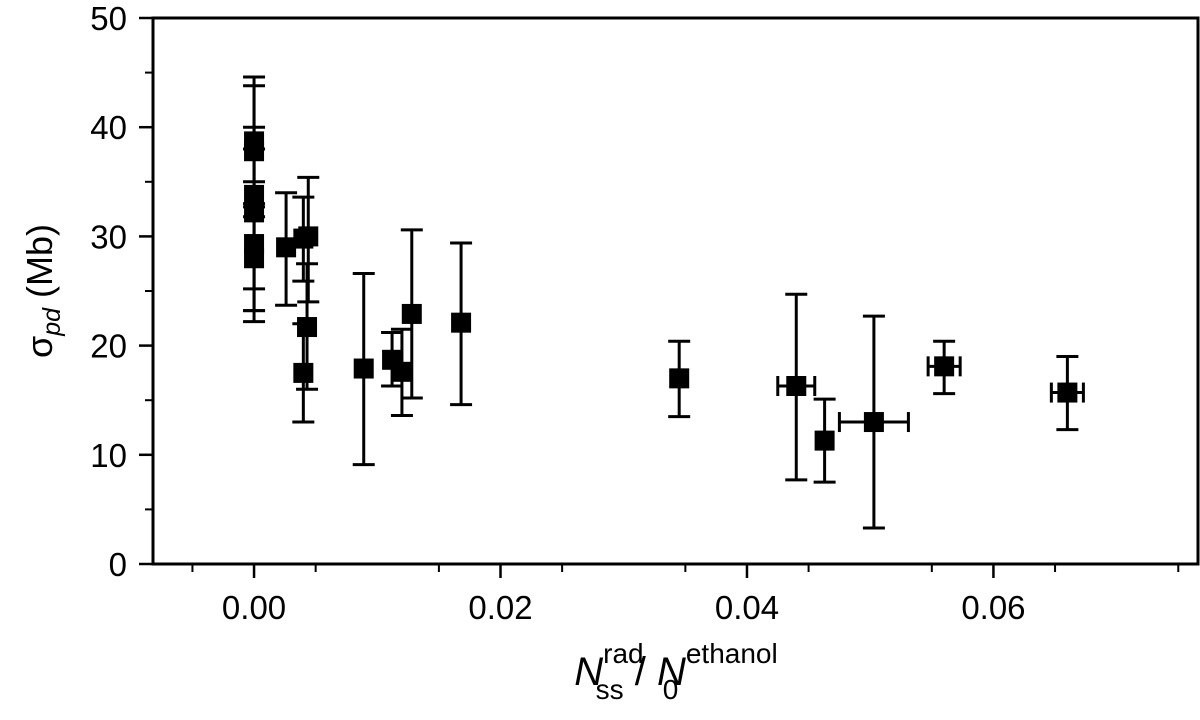 This screenshot has width=1200, height=720. Describe the element at coordinates (500, 607) in the screenshot. I see `x-tick-label: 0.02` at that location.